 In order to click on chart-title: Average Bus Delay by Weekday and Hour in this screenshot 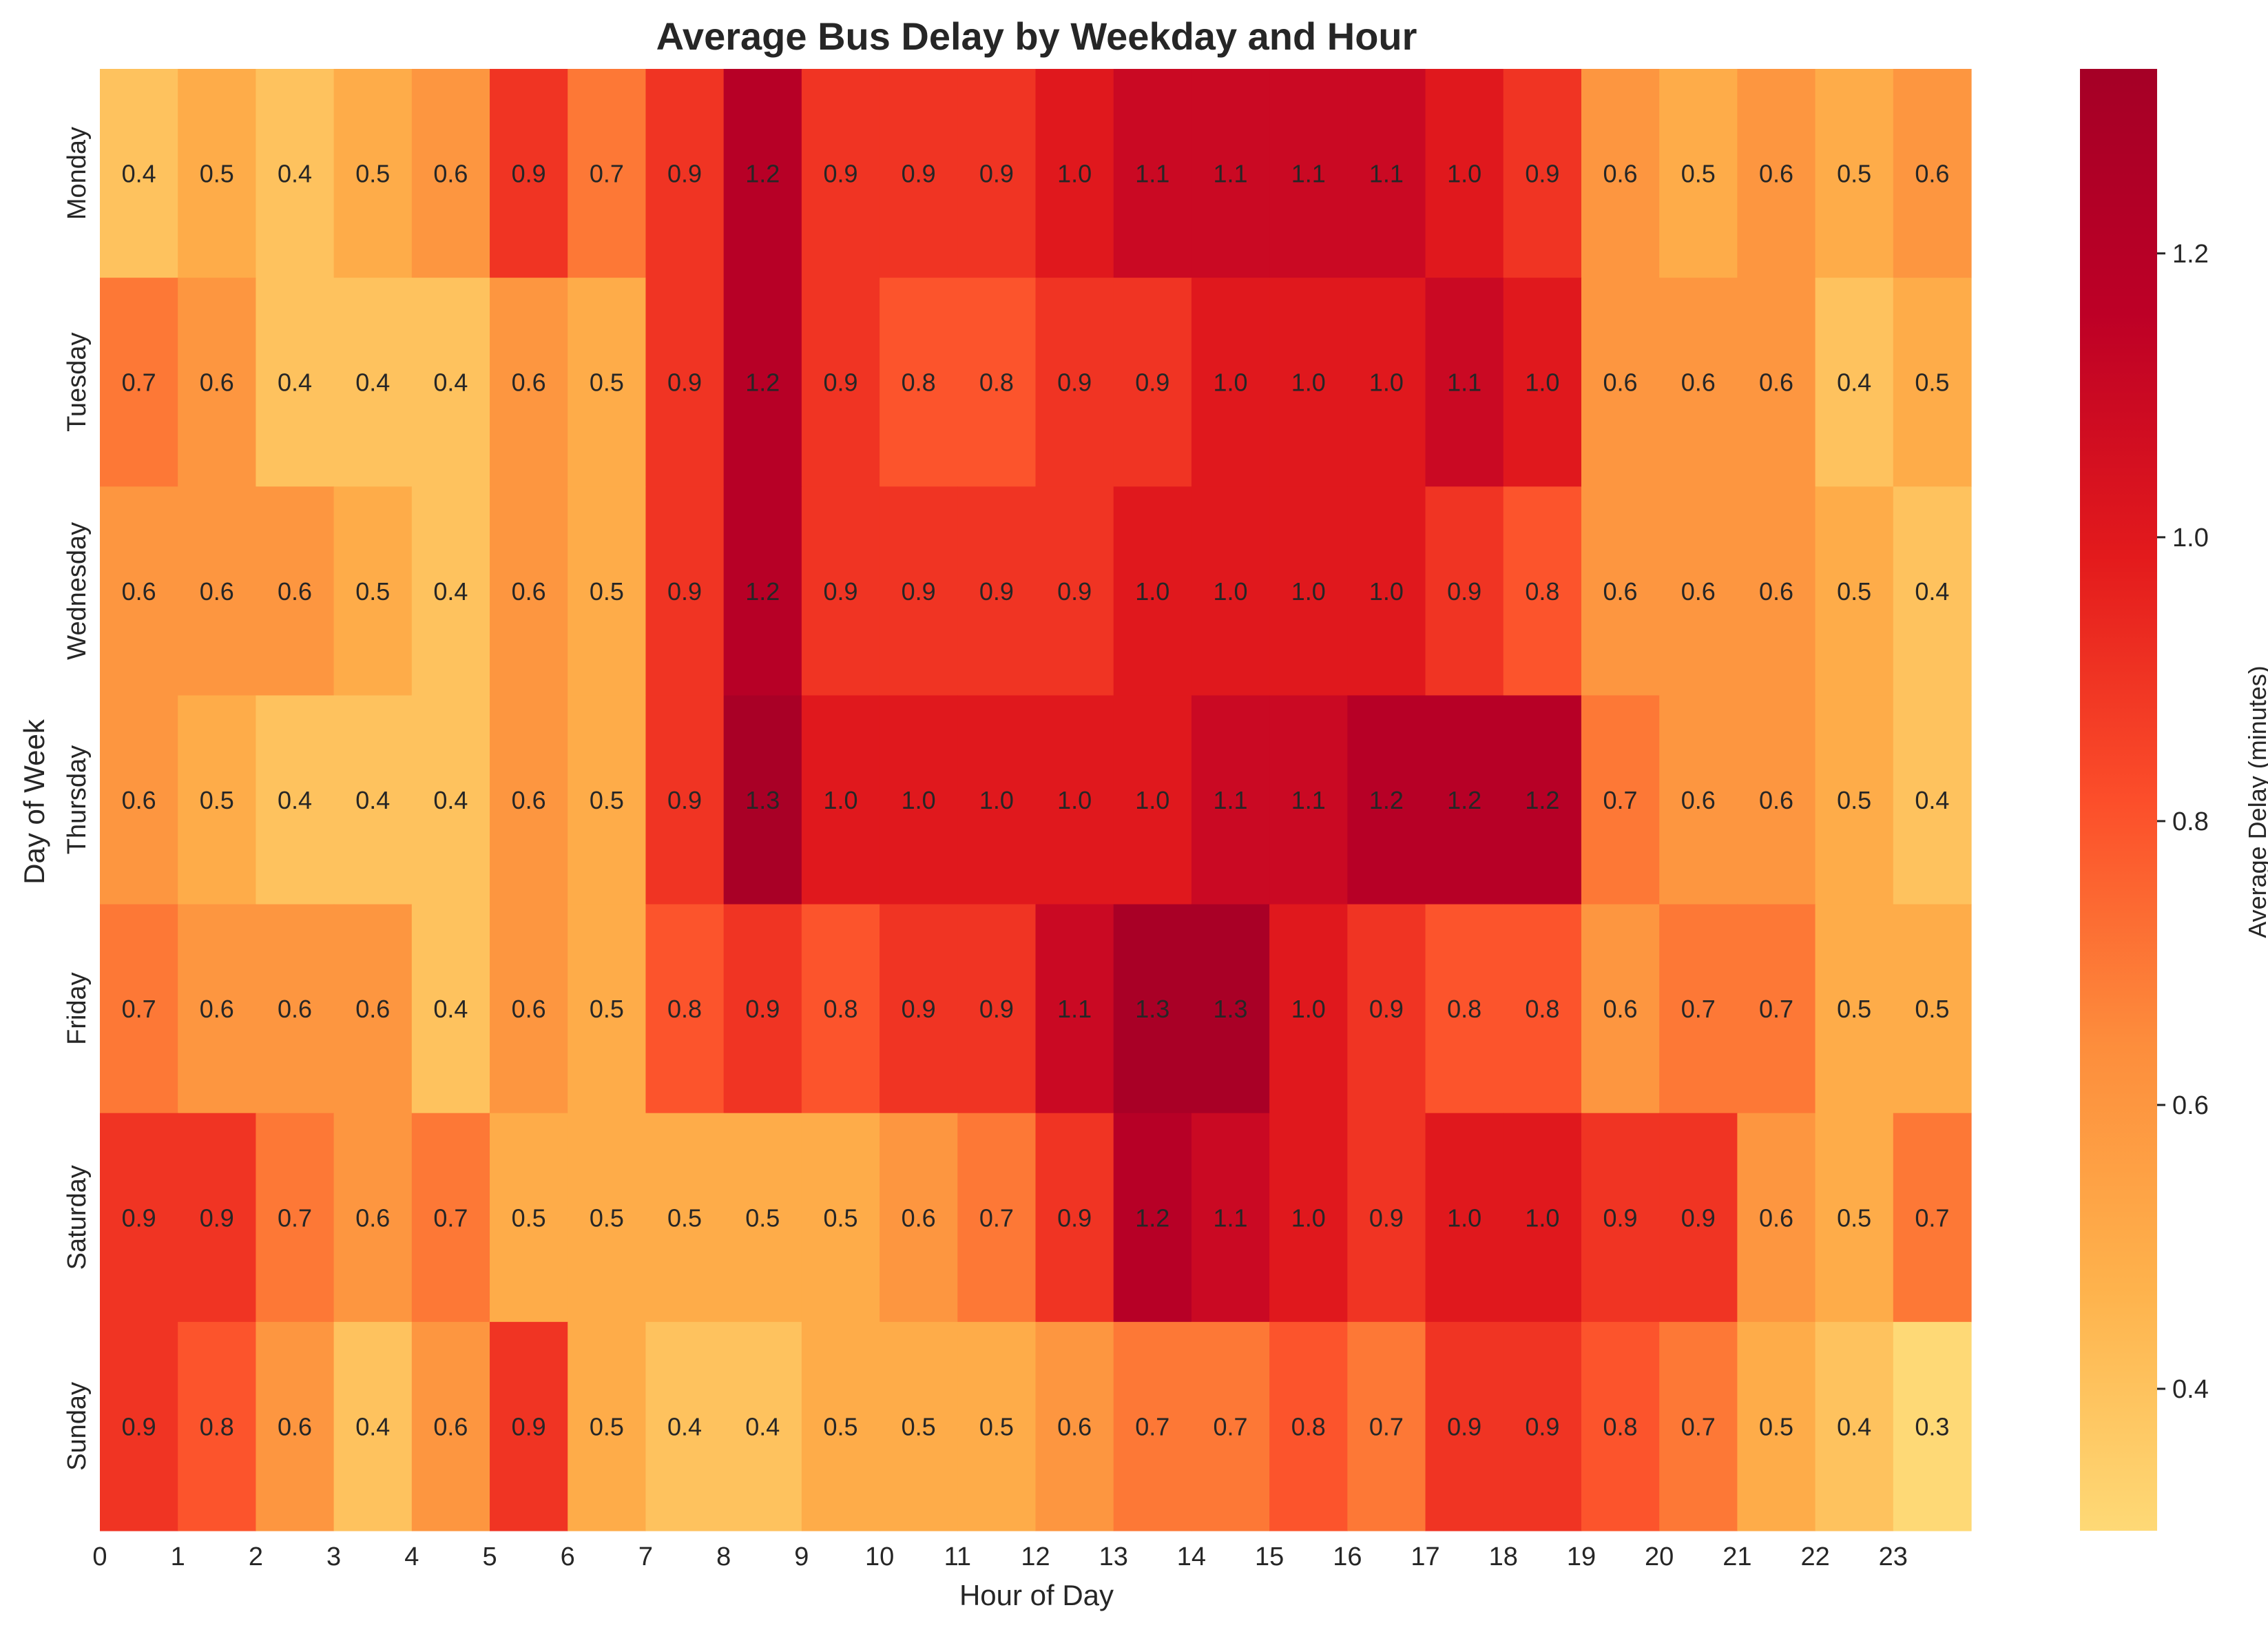, I will do `click(1036, 36)`.